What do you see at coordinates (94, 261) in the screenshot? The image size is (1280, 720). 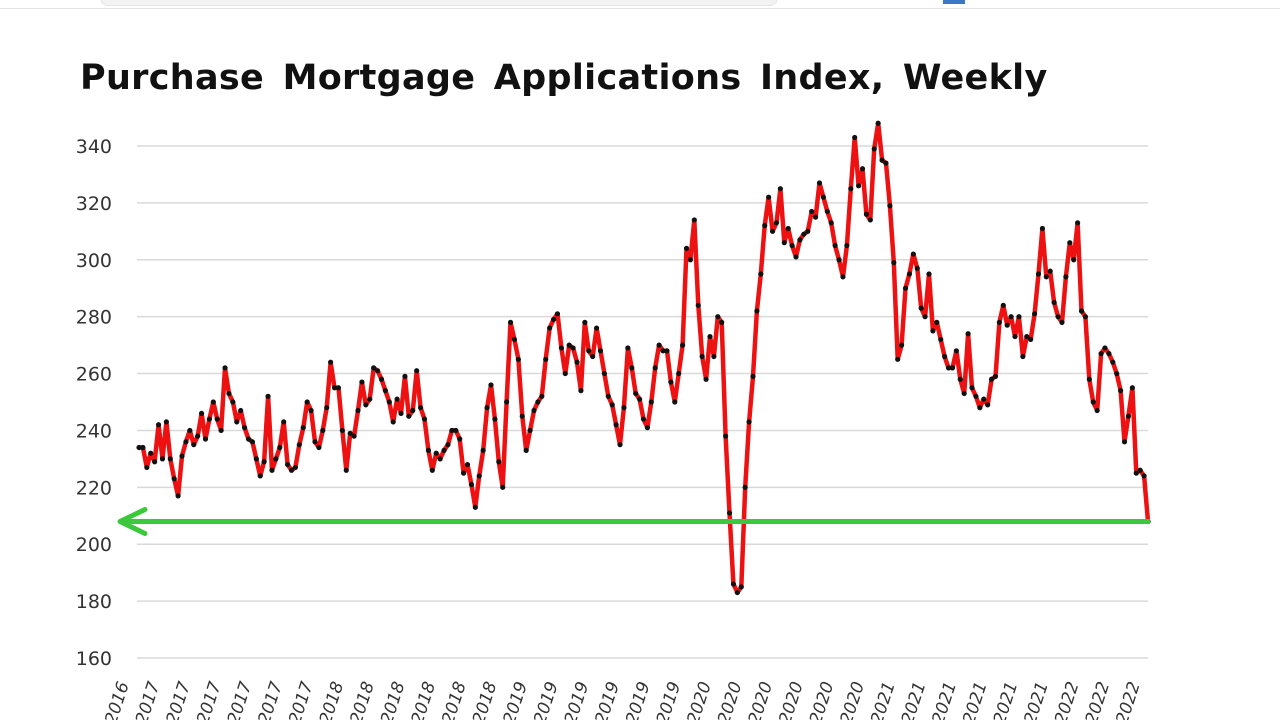 I see `y-tick-label: 300` at bounding box center [94, 261].